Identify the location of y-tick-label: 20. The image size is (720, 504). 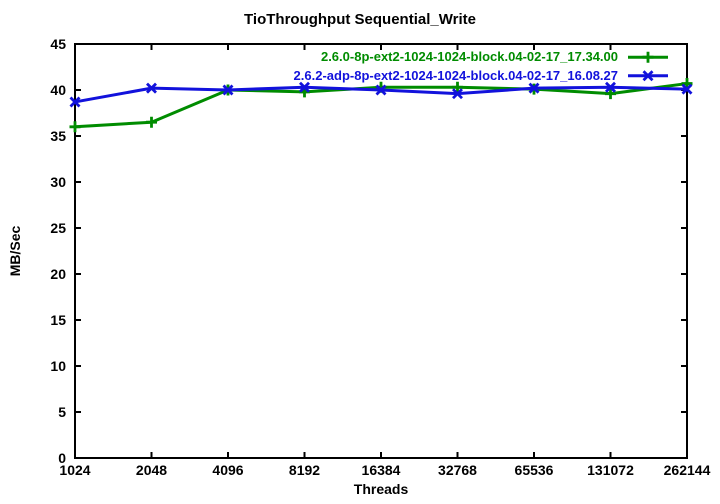
(58, 274).